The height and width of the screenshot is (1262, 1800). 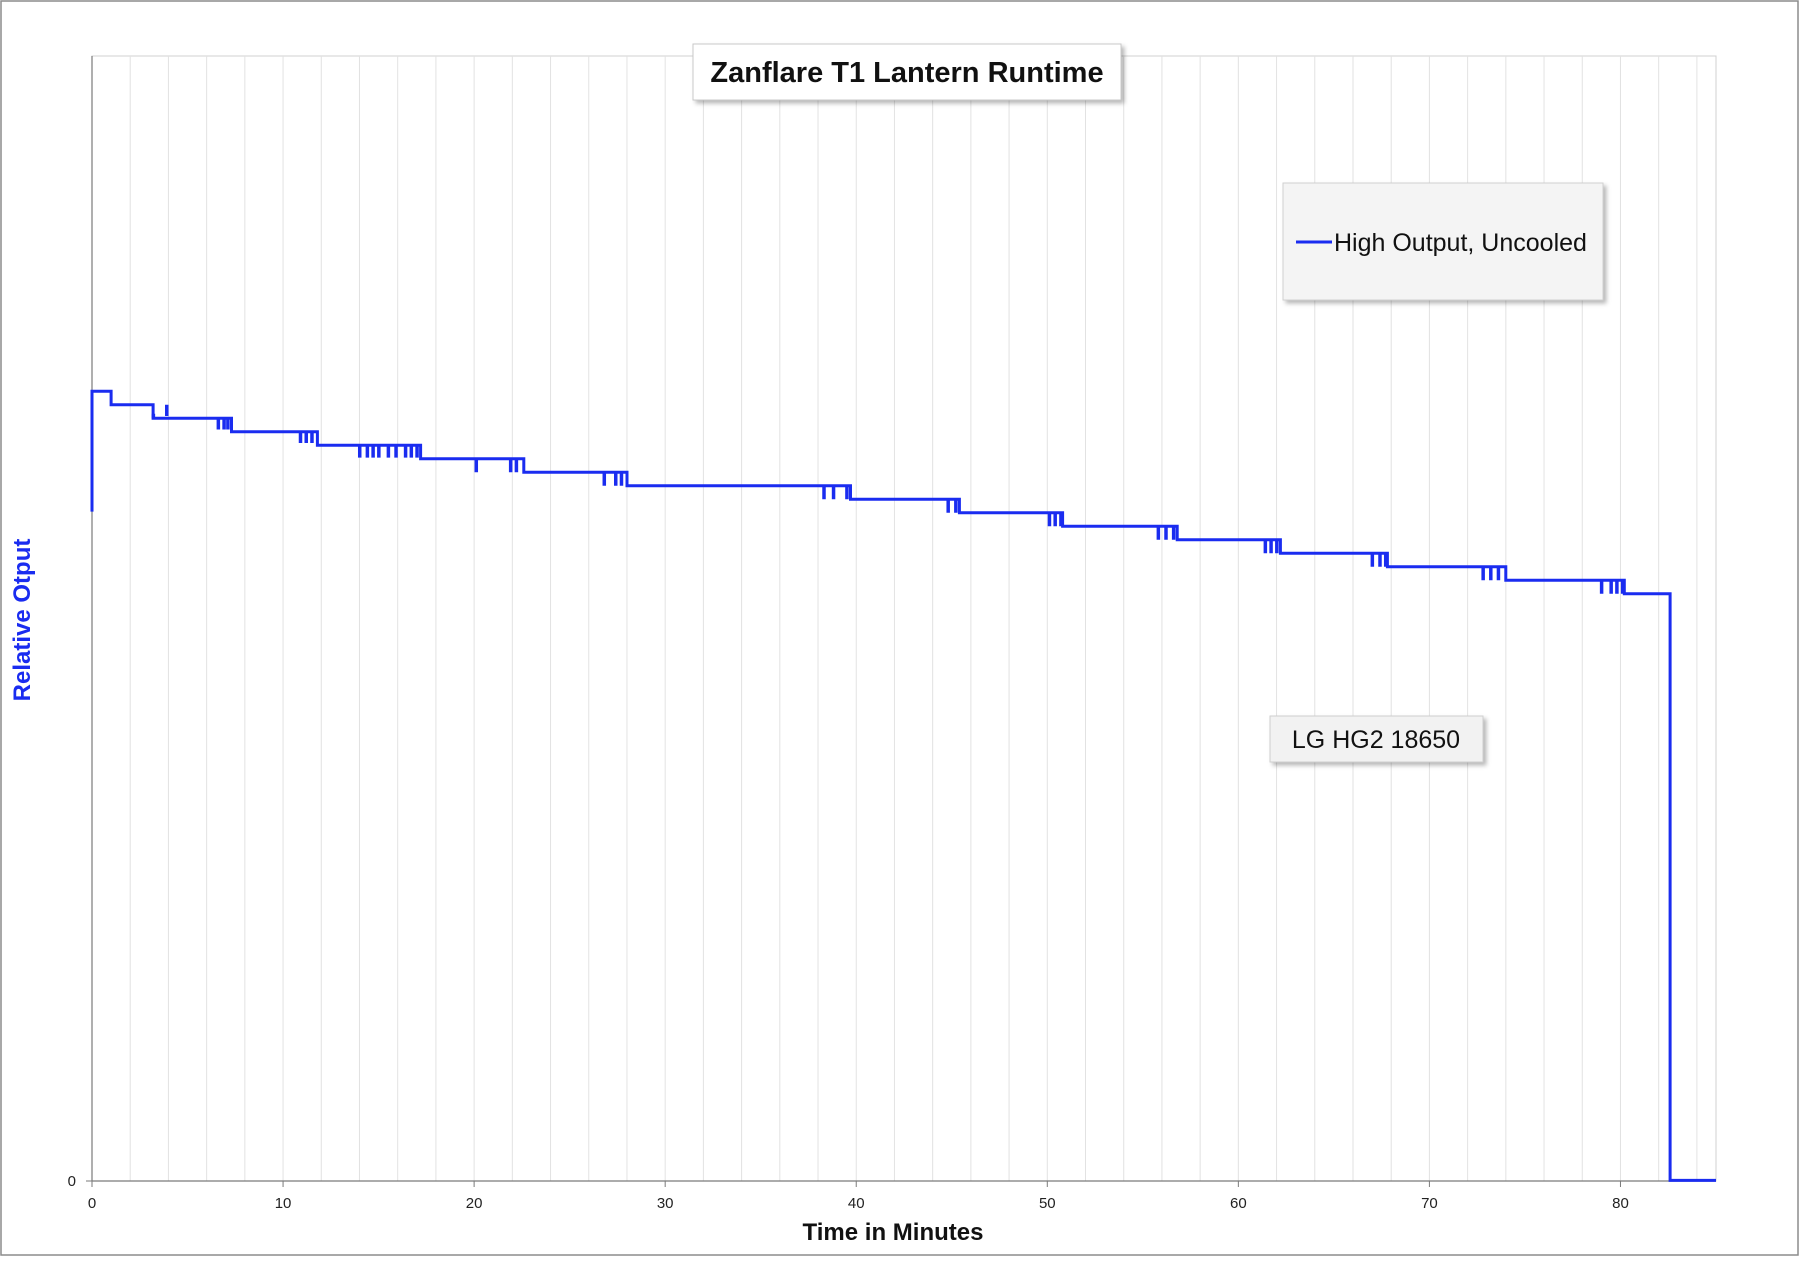 What do you see at coordinates (474, 1203) in the screenshot?
I see `x-tick-label: 20` at bounding box center [474, 1203].